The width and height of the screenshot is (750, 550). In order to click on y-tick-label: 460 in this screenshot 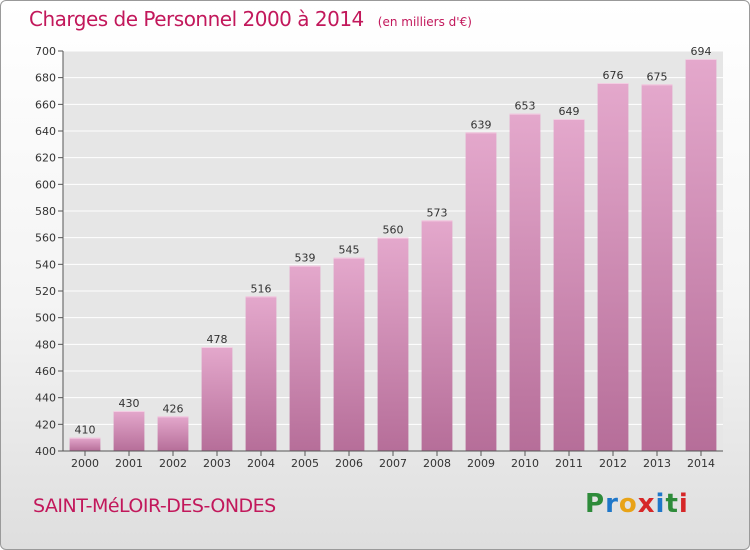, I will do `click(45, 371)`.